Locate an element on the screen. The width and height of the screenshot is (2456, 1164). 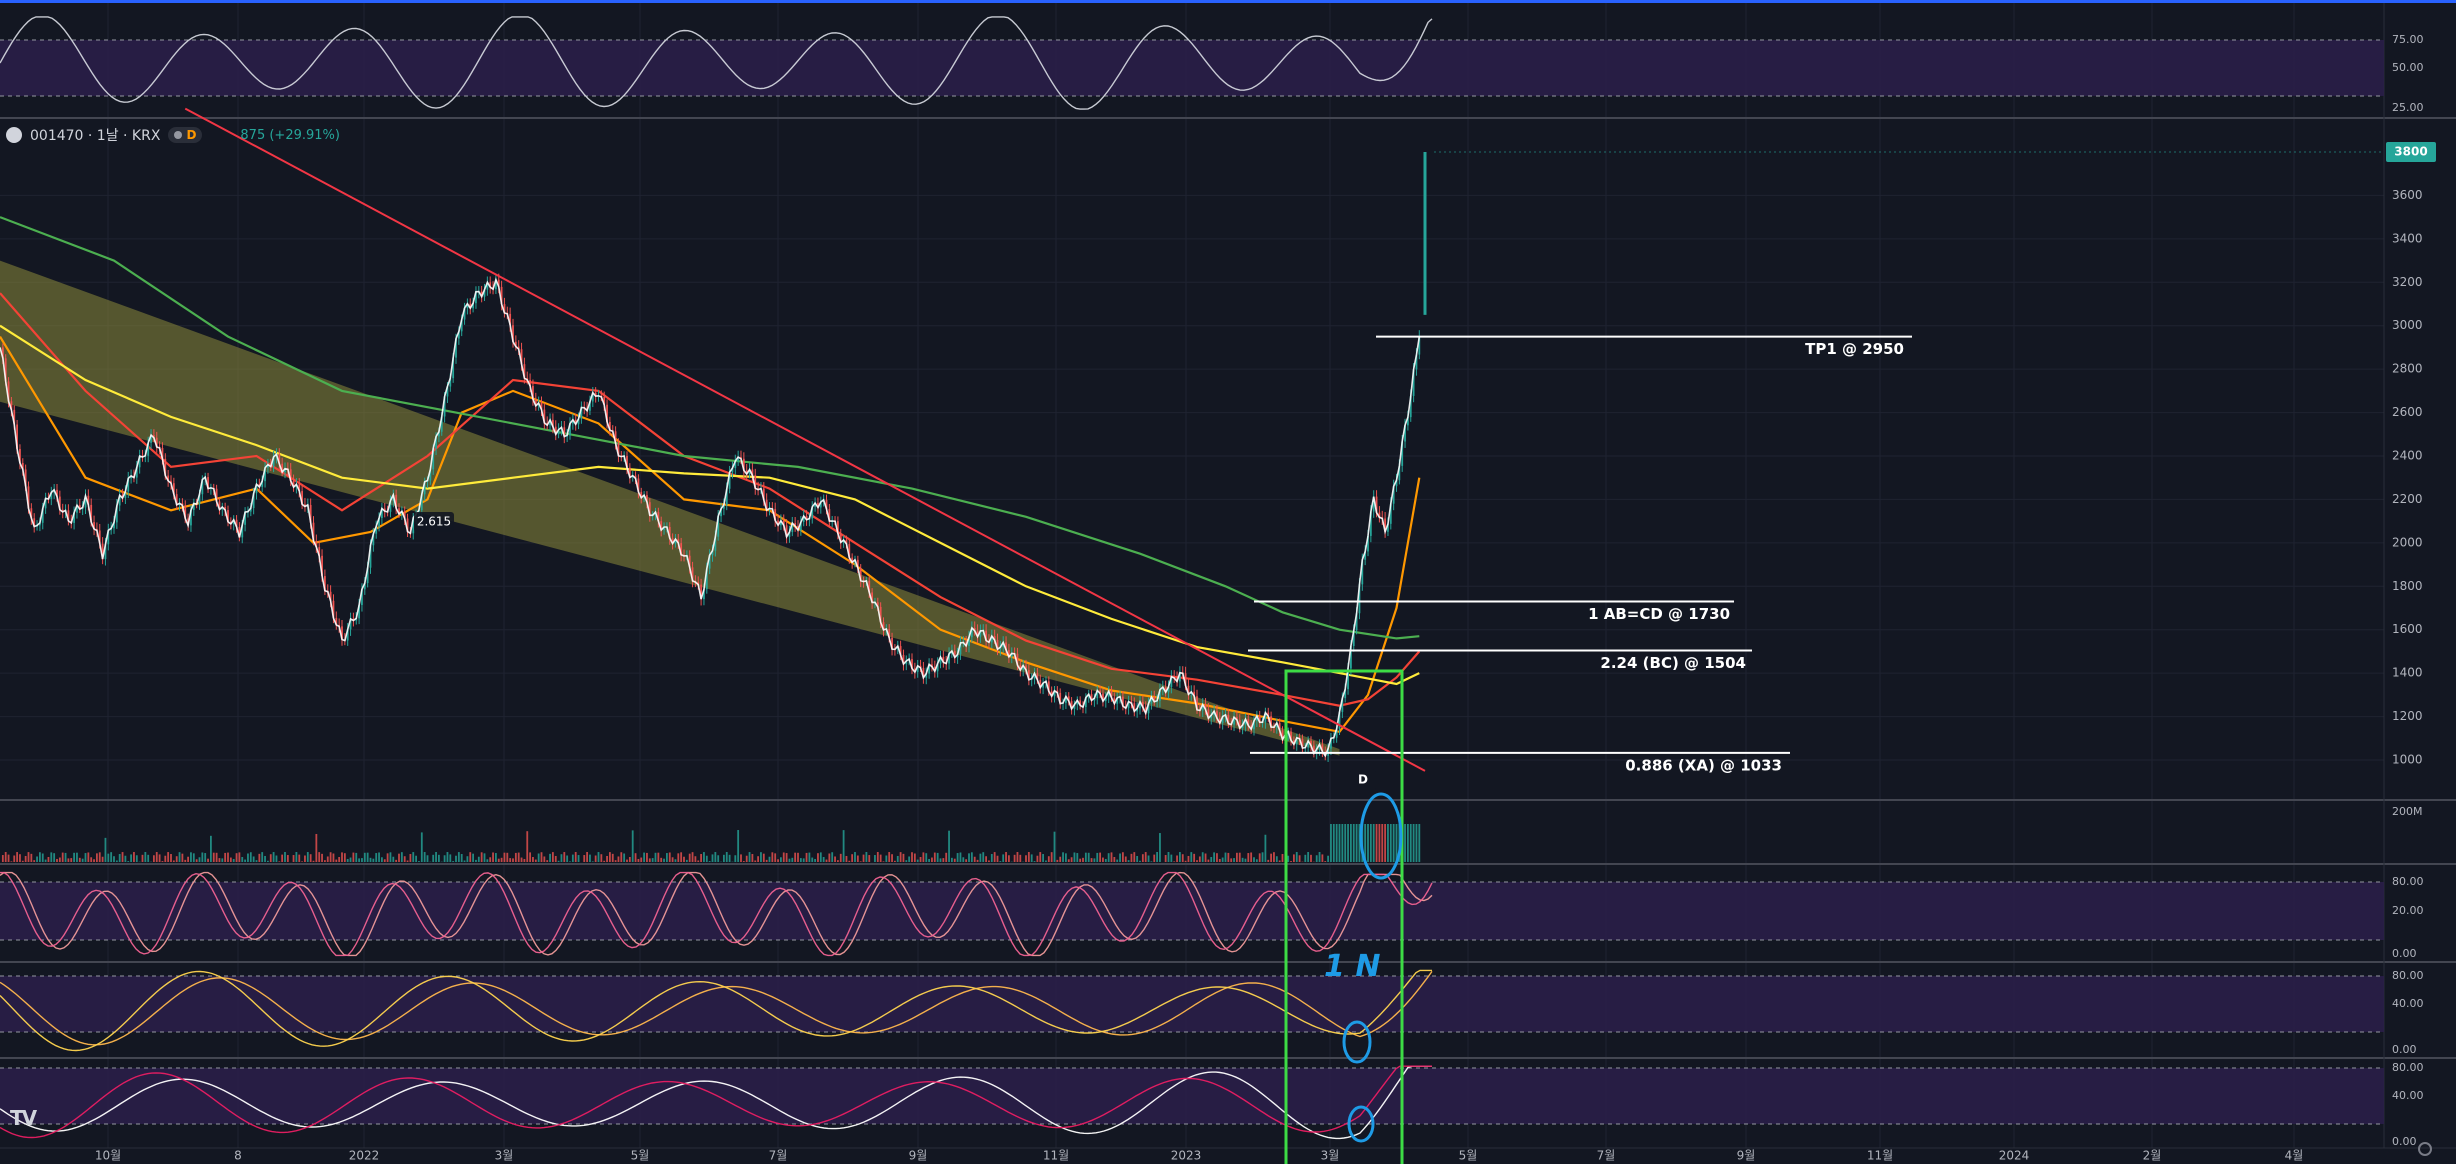
gear-icon is located at coordinates (2425, 1149).